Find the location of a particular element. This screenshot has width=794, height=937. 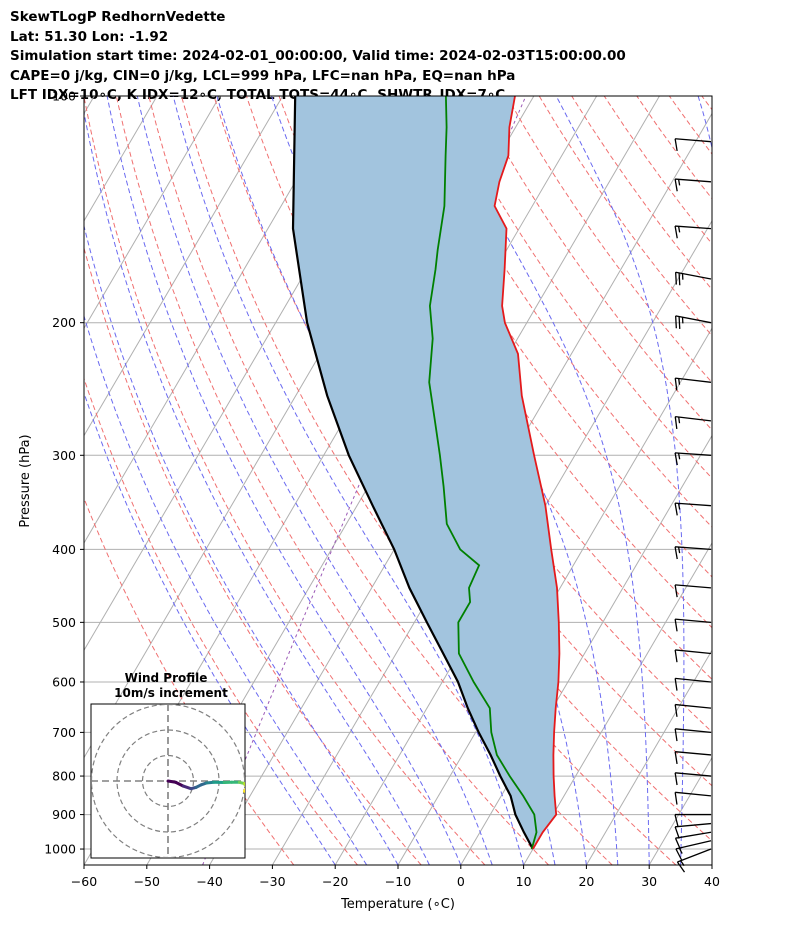

x-axis: −60 −50 −40 −30 −20 −10 0 10 20 30 40 is located at coordinates (395, 877).